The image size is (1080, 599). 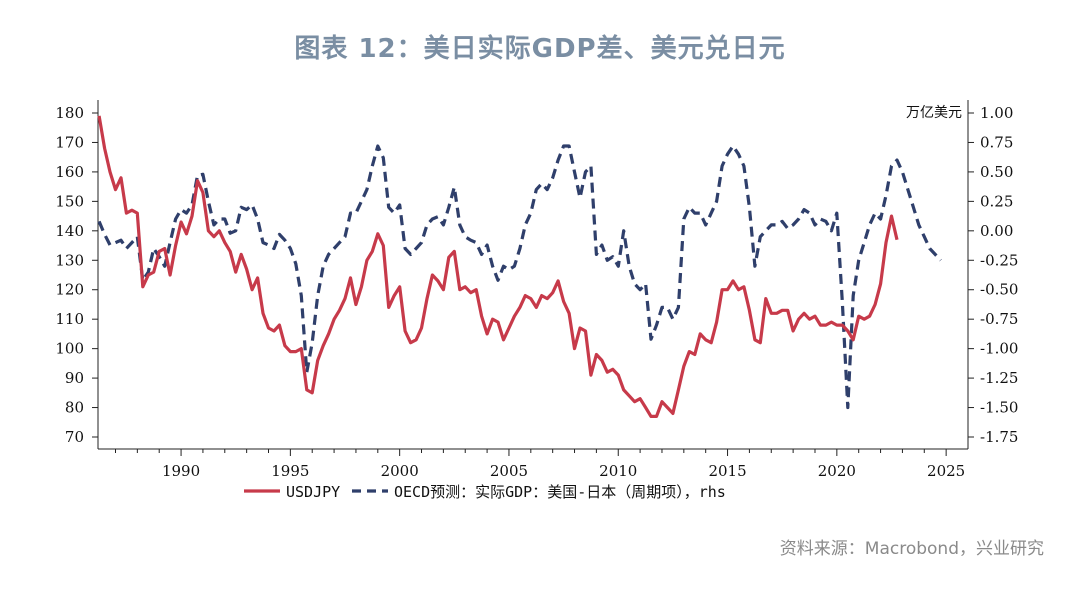 What do you see at coordinates (69, 172) in the screenshot?
I see `left-tick-label: 160` at bounding box center [69, 172].